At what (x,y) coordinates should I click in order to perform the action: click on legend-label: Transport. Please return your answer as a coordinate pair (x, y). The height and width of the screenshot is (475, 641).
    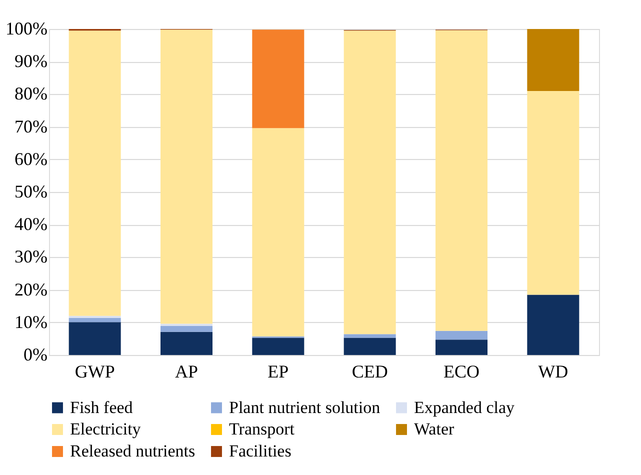
    Looking at the image, I should click on (262, 429).